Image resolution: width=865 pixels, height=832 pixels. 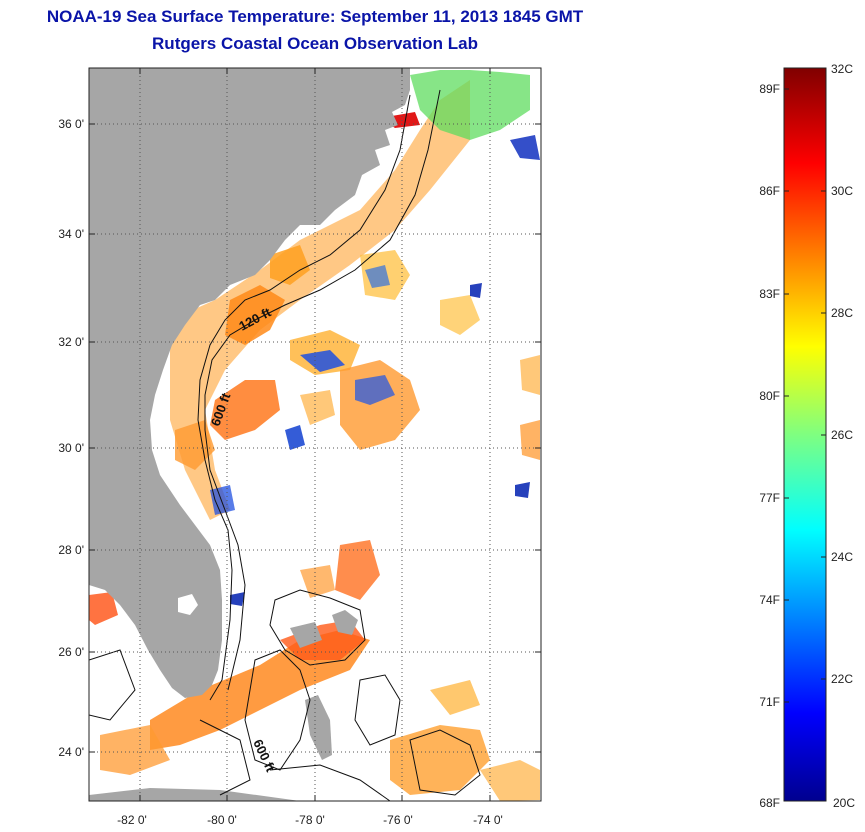 What do you see at coordinates (769, 191) in the screenshot?
I see `colorbar-f-label: 86F` at bounding box center [769, 191].